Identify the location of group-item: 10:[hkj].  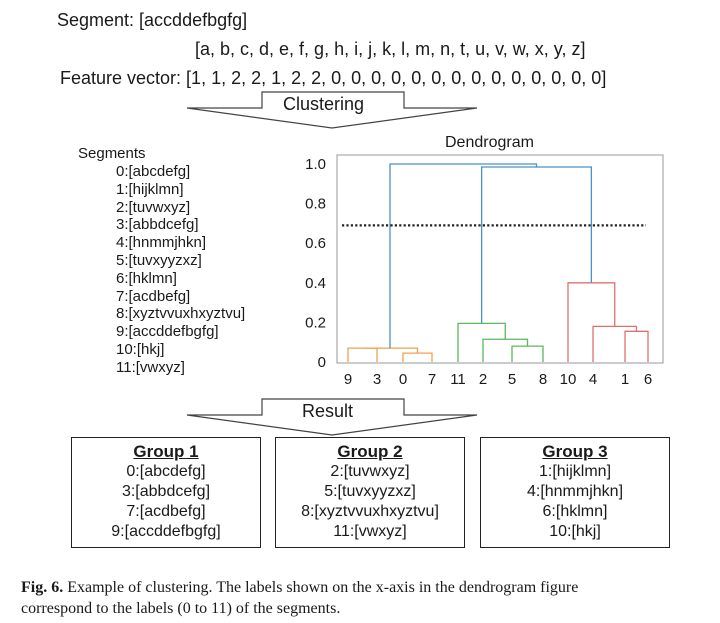
(575, 531).